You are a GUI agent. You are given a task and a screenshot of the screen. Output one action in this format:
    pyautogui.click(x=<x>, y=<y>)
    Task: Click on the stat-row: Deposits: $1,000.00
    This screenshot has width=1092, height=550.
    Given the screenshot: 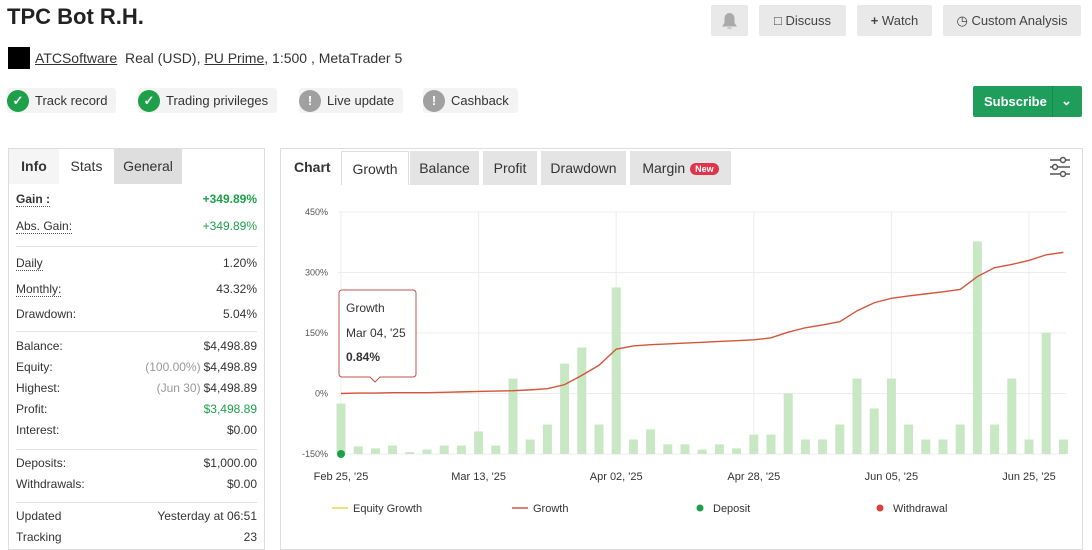 What is the action you would take?
    pyautogui.click(x=136, y=463)
    